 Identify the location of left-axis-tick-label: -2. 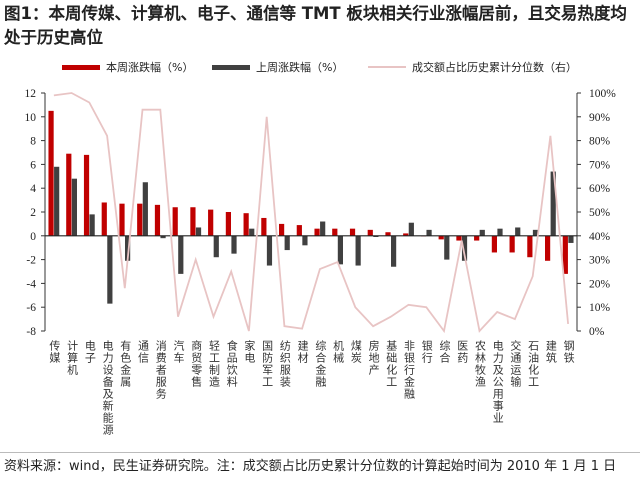
(31, 261).